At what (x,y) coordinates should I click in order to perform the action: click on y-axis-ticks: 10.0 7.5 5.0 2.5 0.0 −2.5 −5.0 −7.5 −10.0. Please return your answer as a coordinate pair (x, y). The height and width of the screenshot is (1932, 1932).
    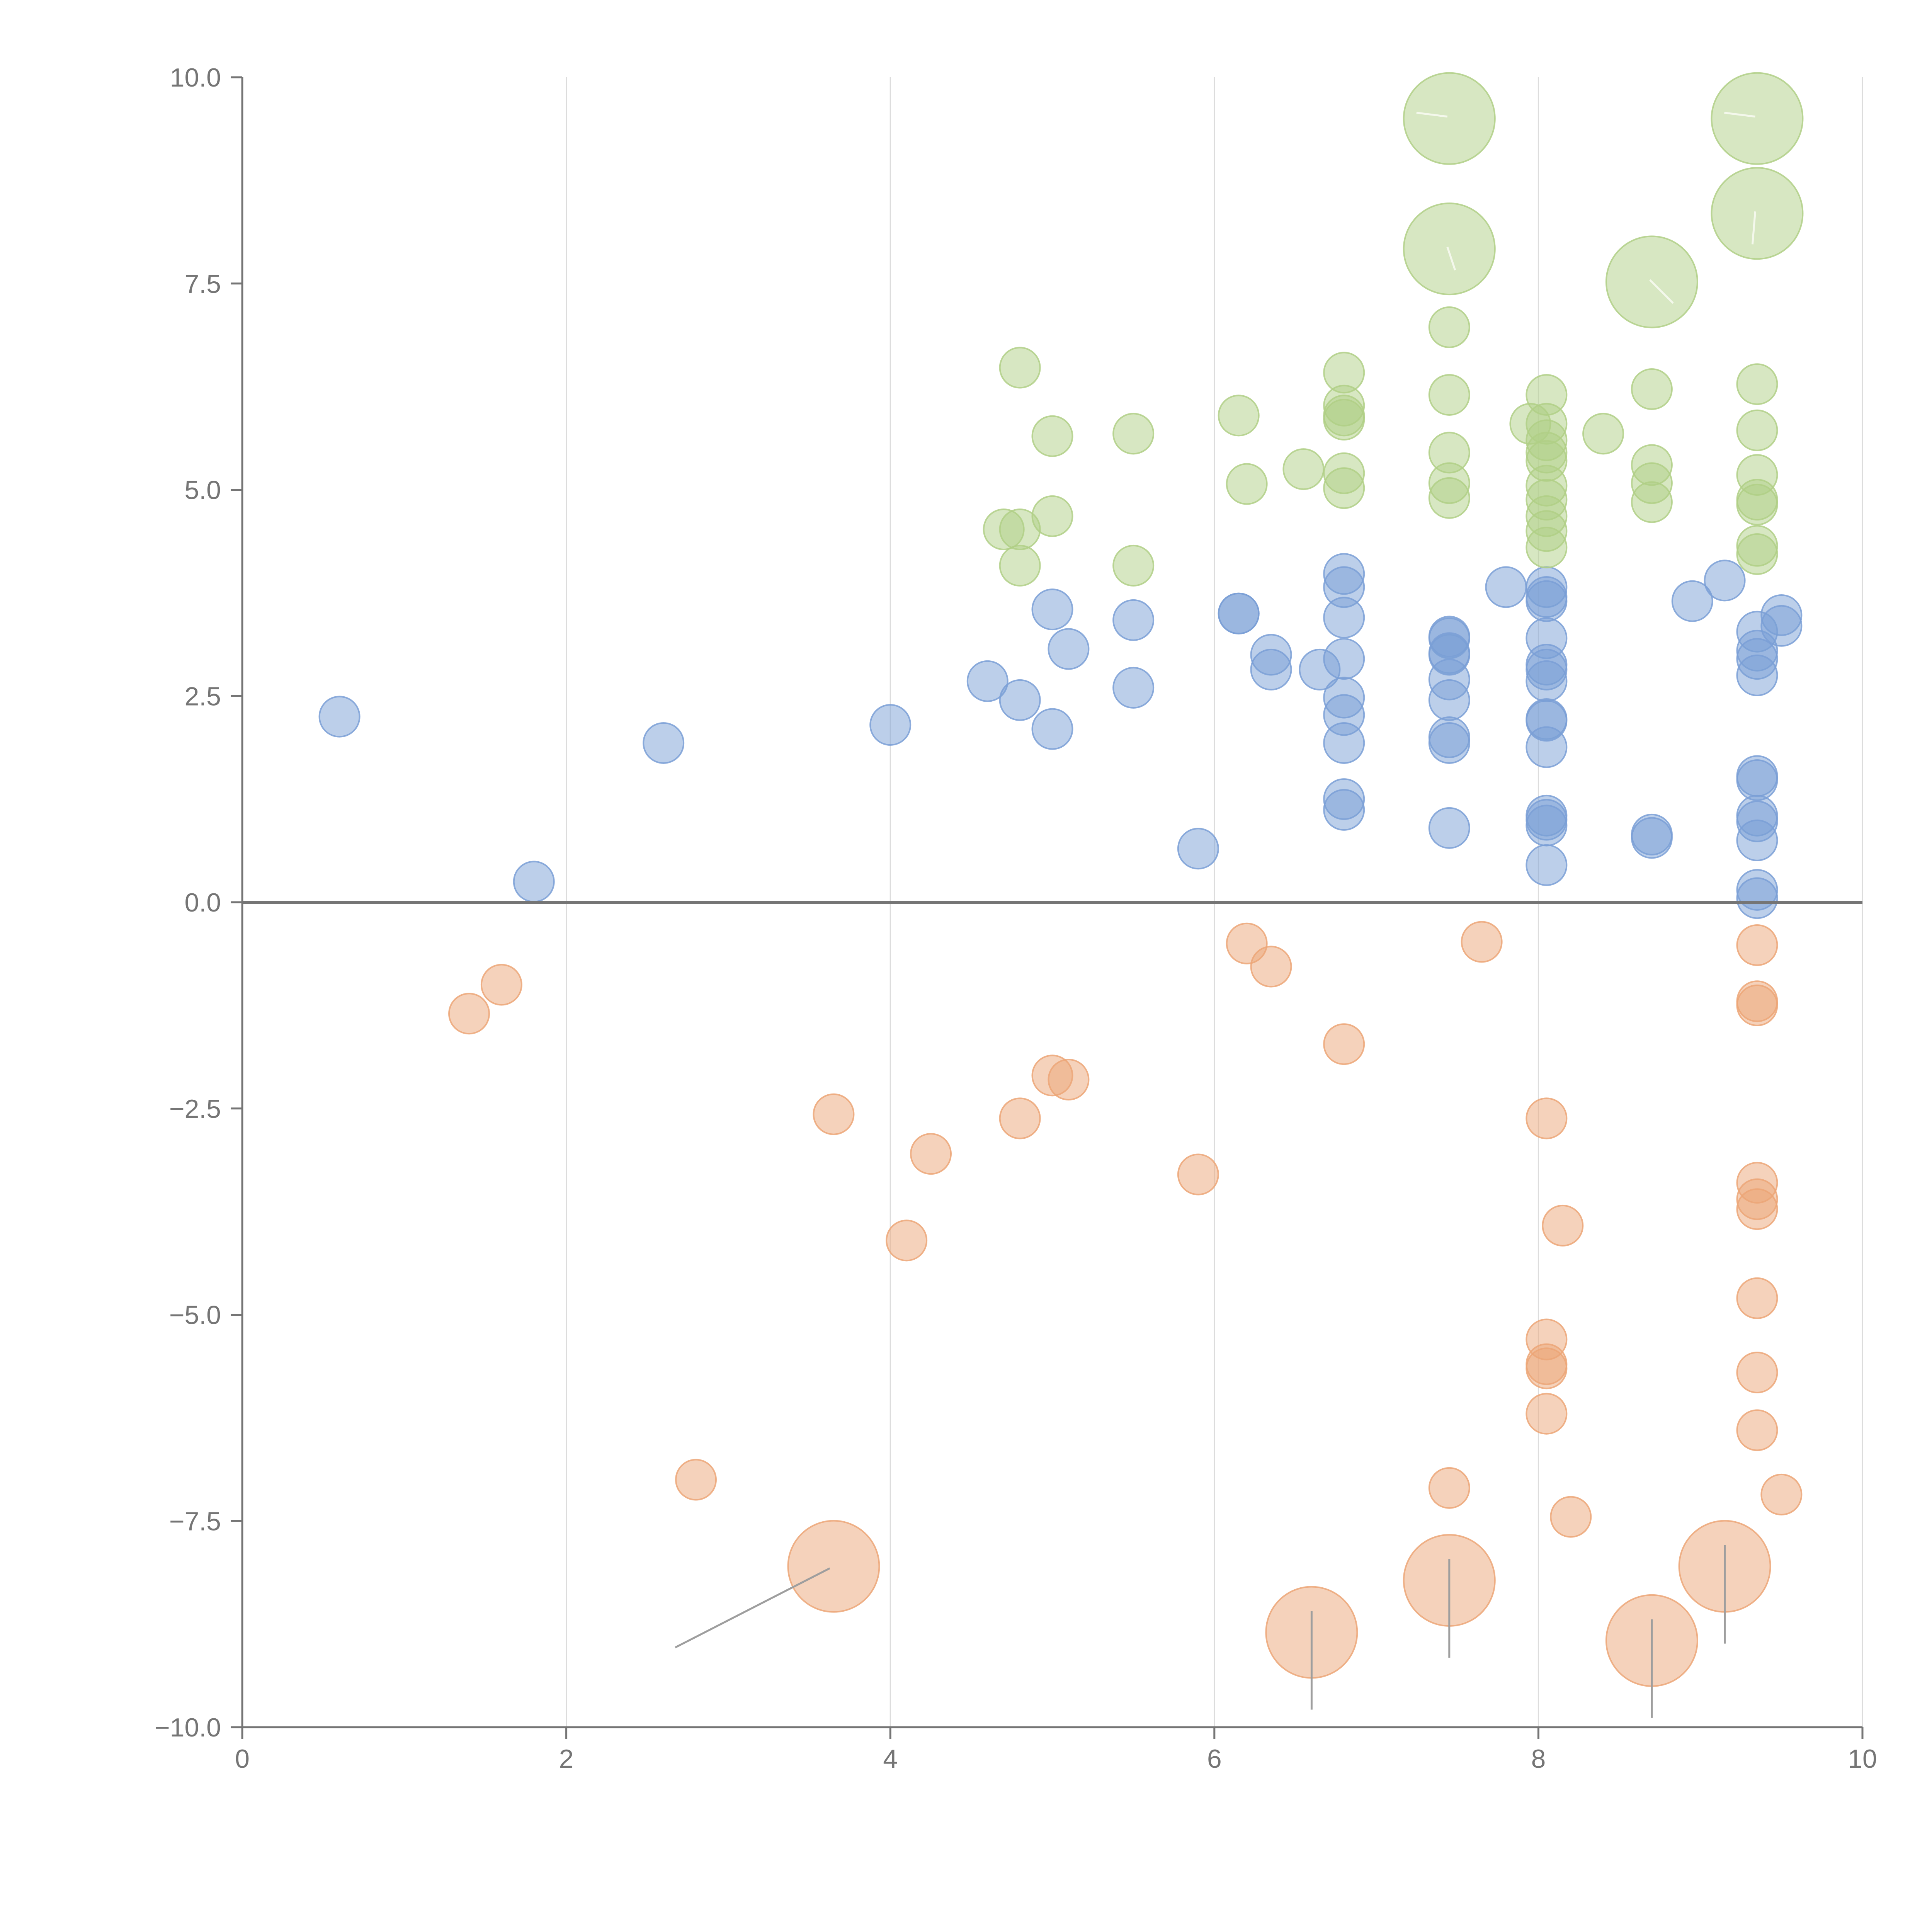
    Looking at the image, I should click on (198, 903).